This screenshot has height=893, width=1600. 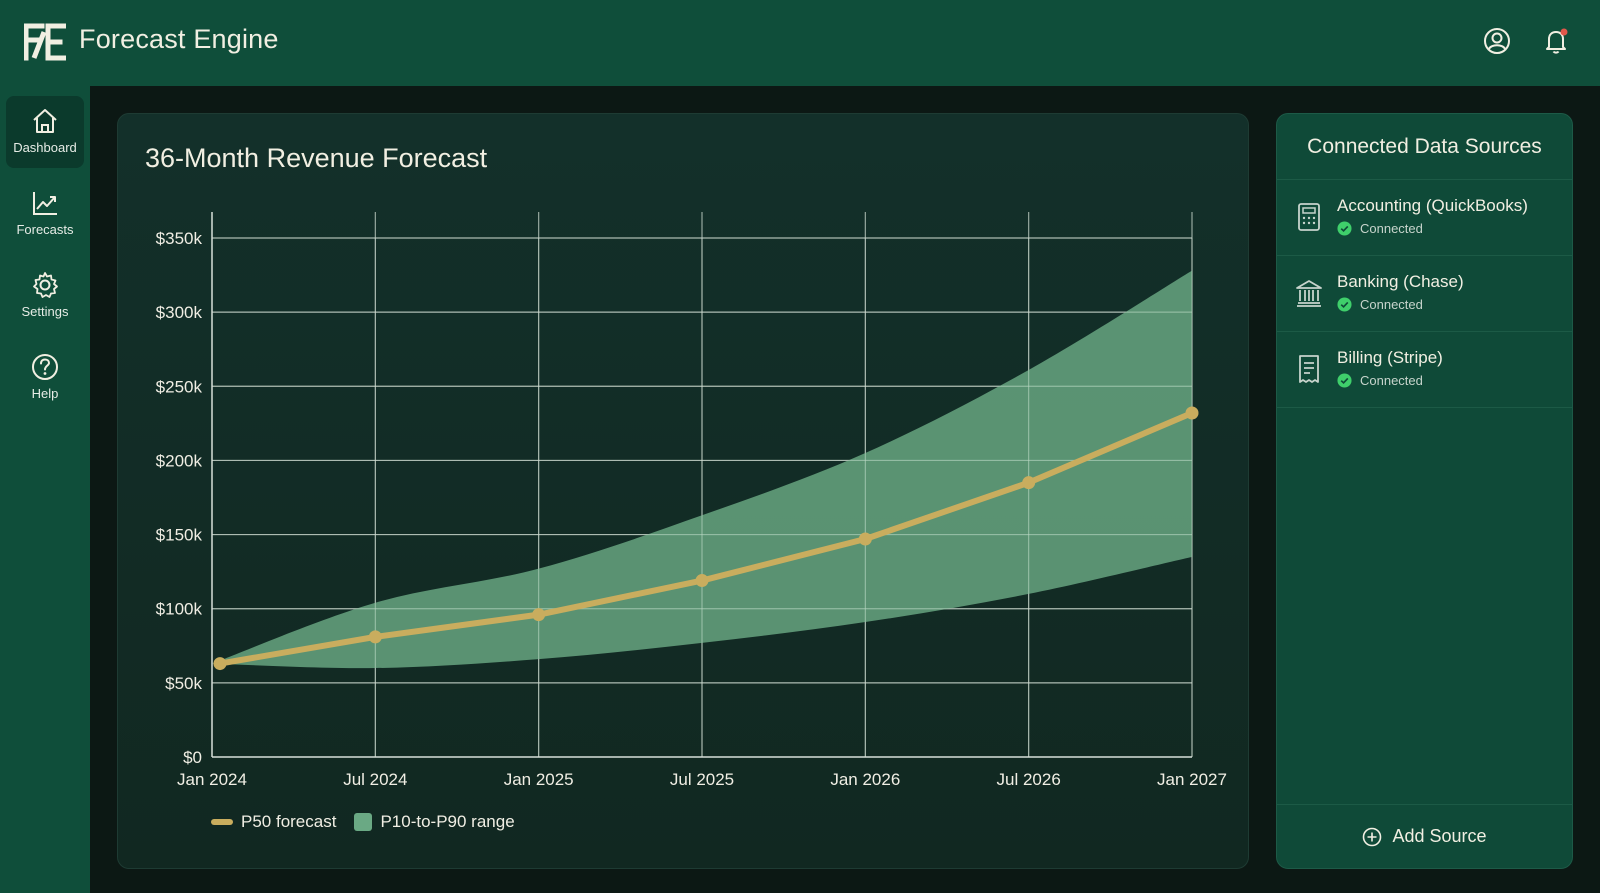 I want to click on app-title: Forecast Engine, so click(x=179, y=39).